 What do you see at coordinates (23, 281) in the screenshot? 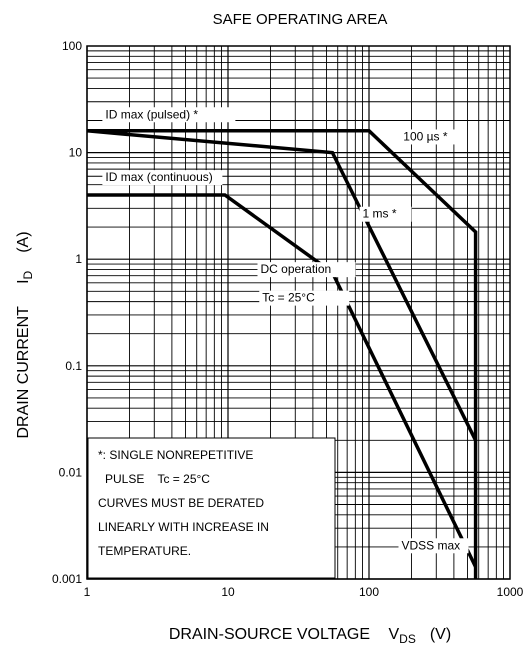
I see `y-axis-title-symbol: I` at bounding box center [23, 281].